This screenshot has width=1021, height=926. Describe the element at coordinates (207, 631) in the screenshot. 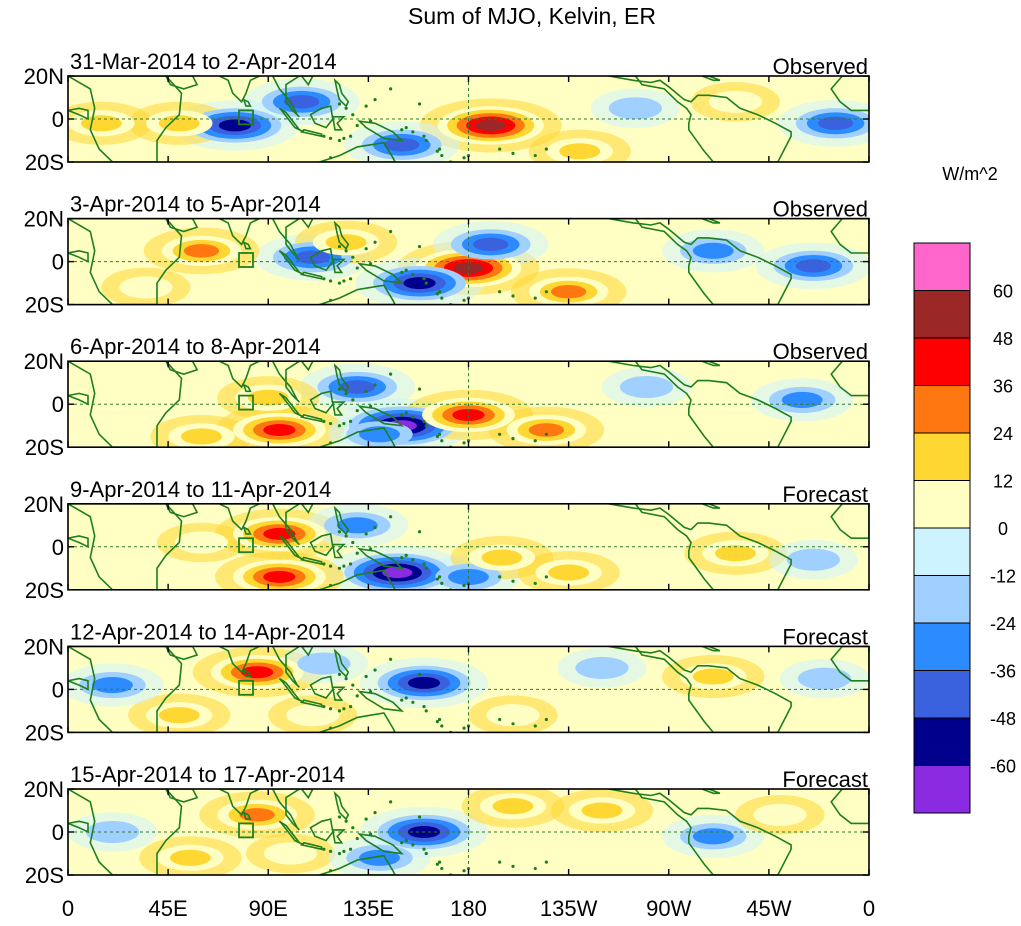

I see `panel-date-label: 12-Apr-2014 to 14-Apr-2014` at that location.